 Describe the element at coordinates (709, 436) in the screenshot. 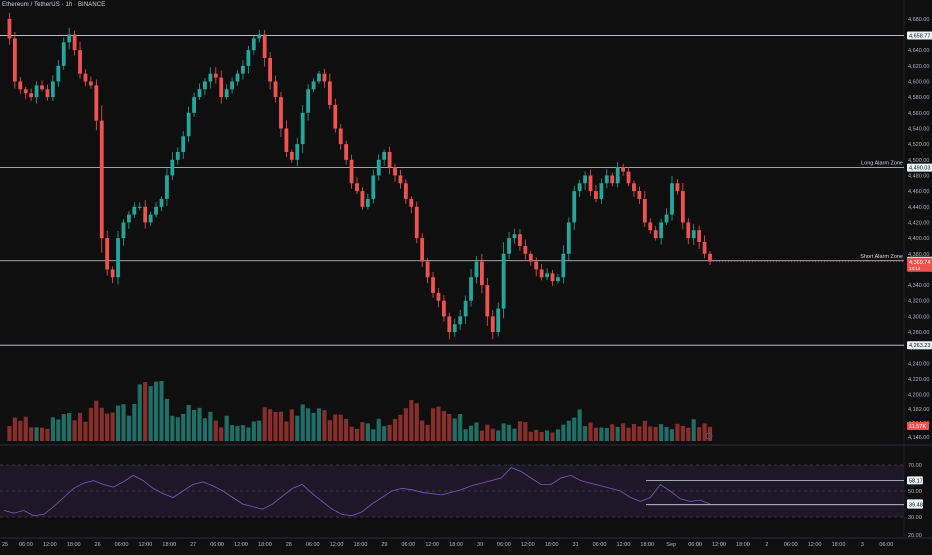

I see `volume-settings-icon` at that location.